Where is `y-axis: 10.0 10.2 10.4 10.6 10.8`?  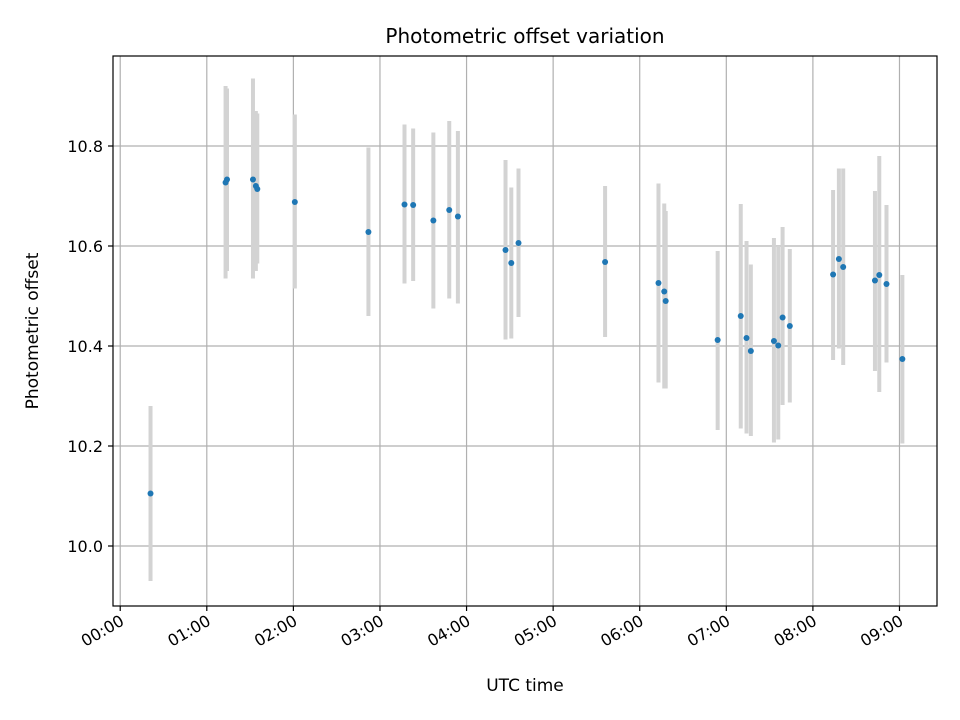
y-axis: 10.0 10.2 10.4 10.6 10.8 is located at coordinates (90, 346).